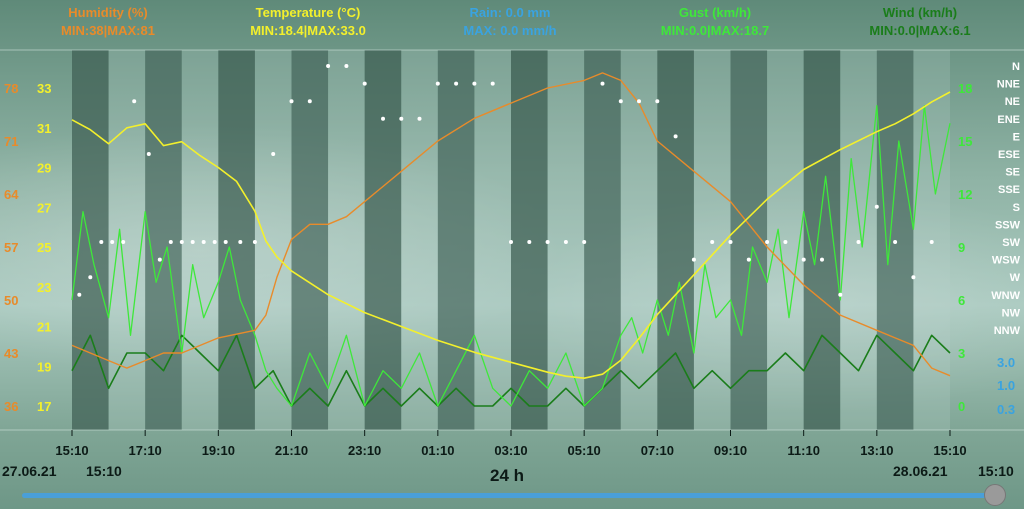  I want to click on time-tick-label: 03:10, so click(510, 450).